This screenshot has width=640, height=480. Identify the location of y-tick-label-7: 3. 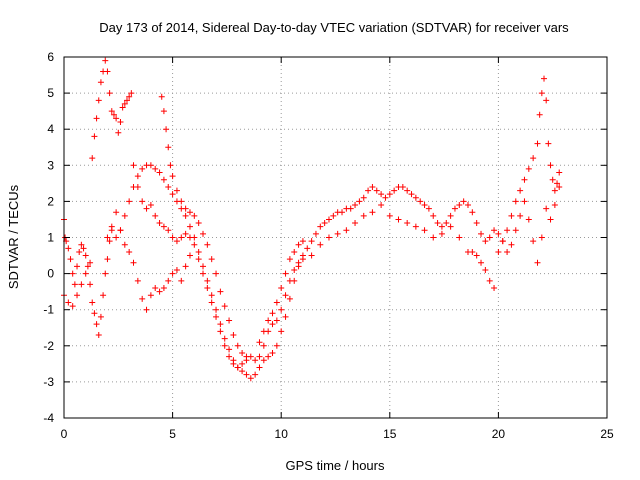
(50, 165).